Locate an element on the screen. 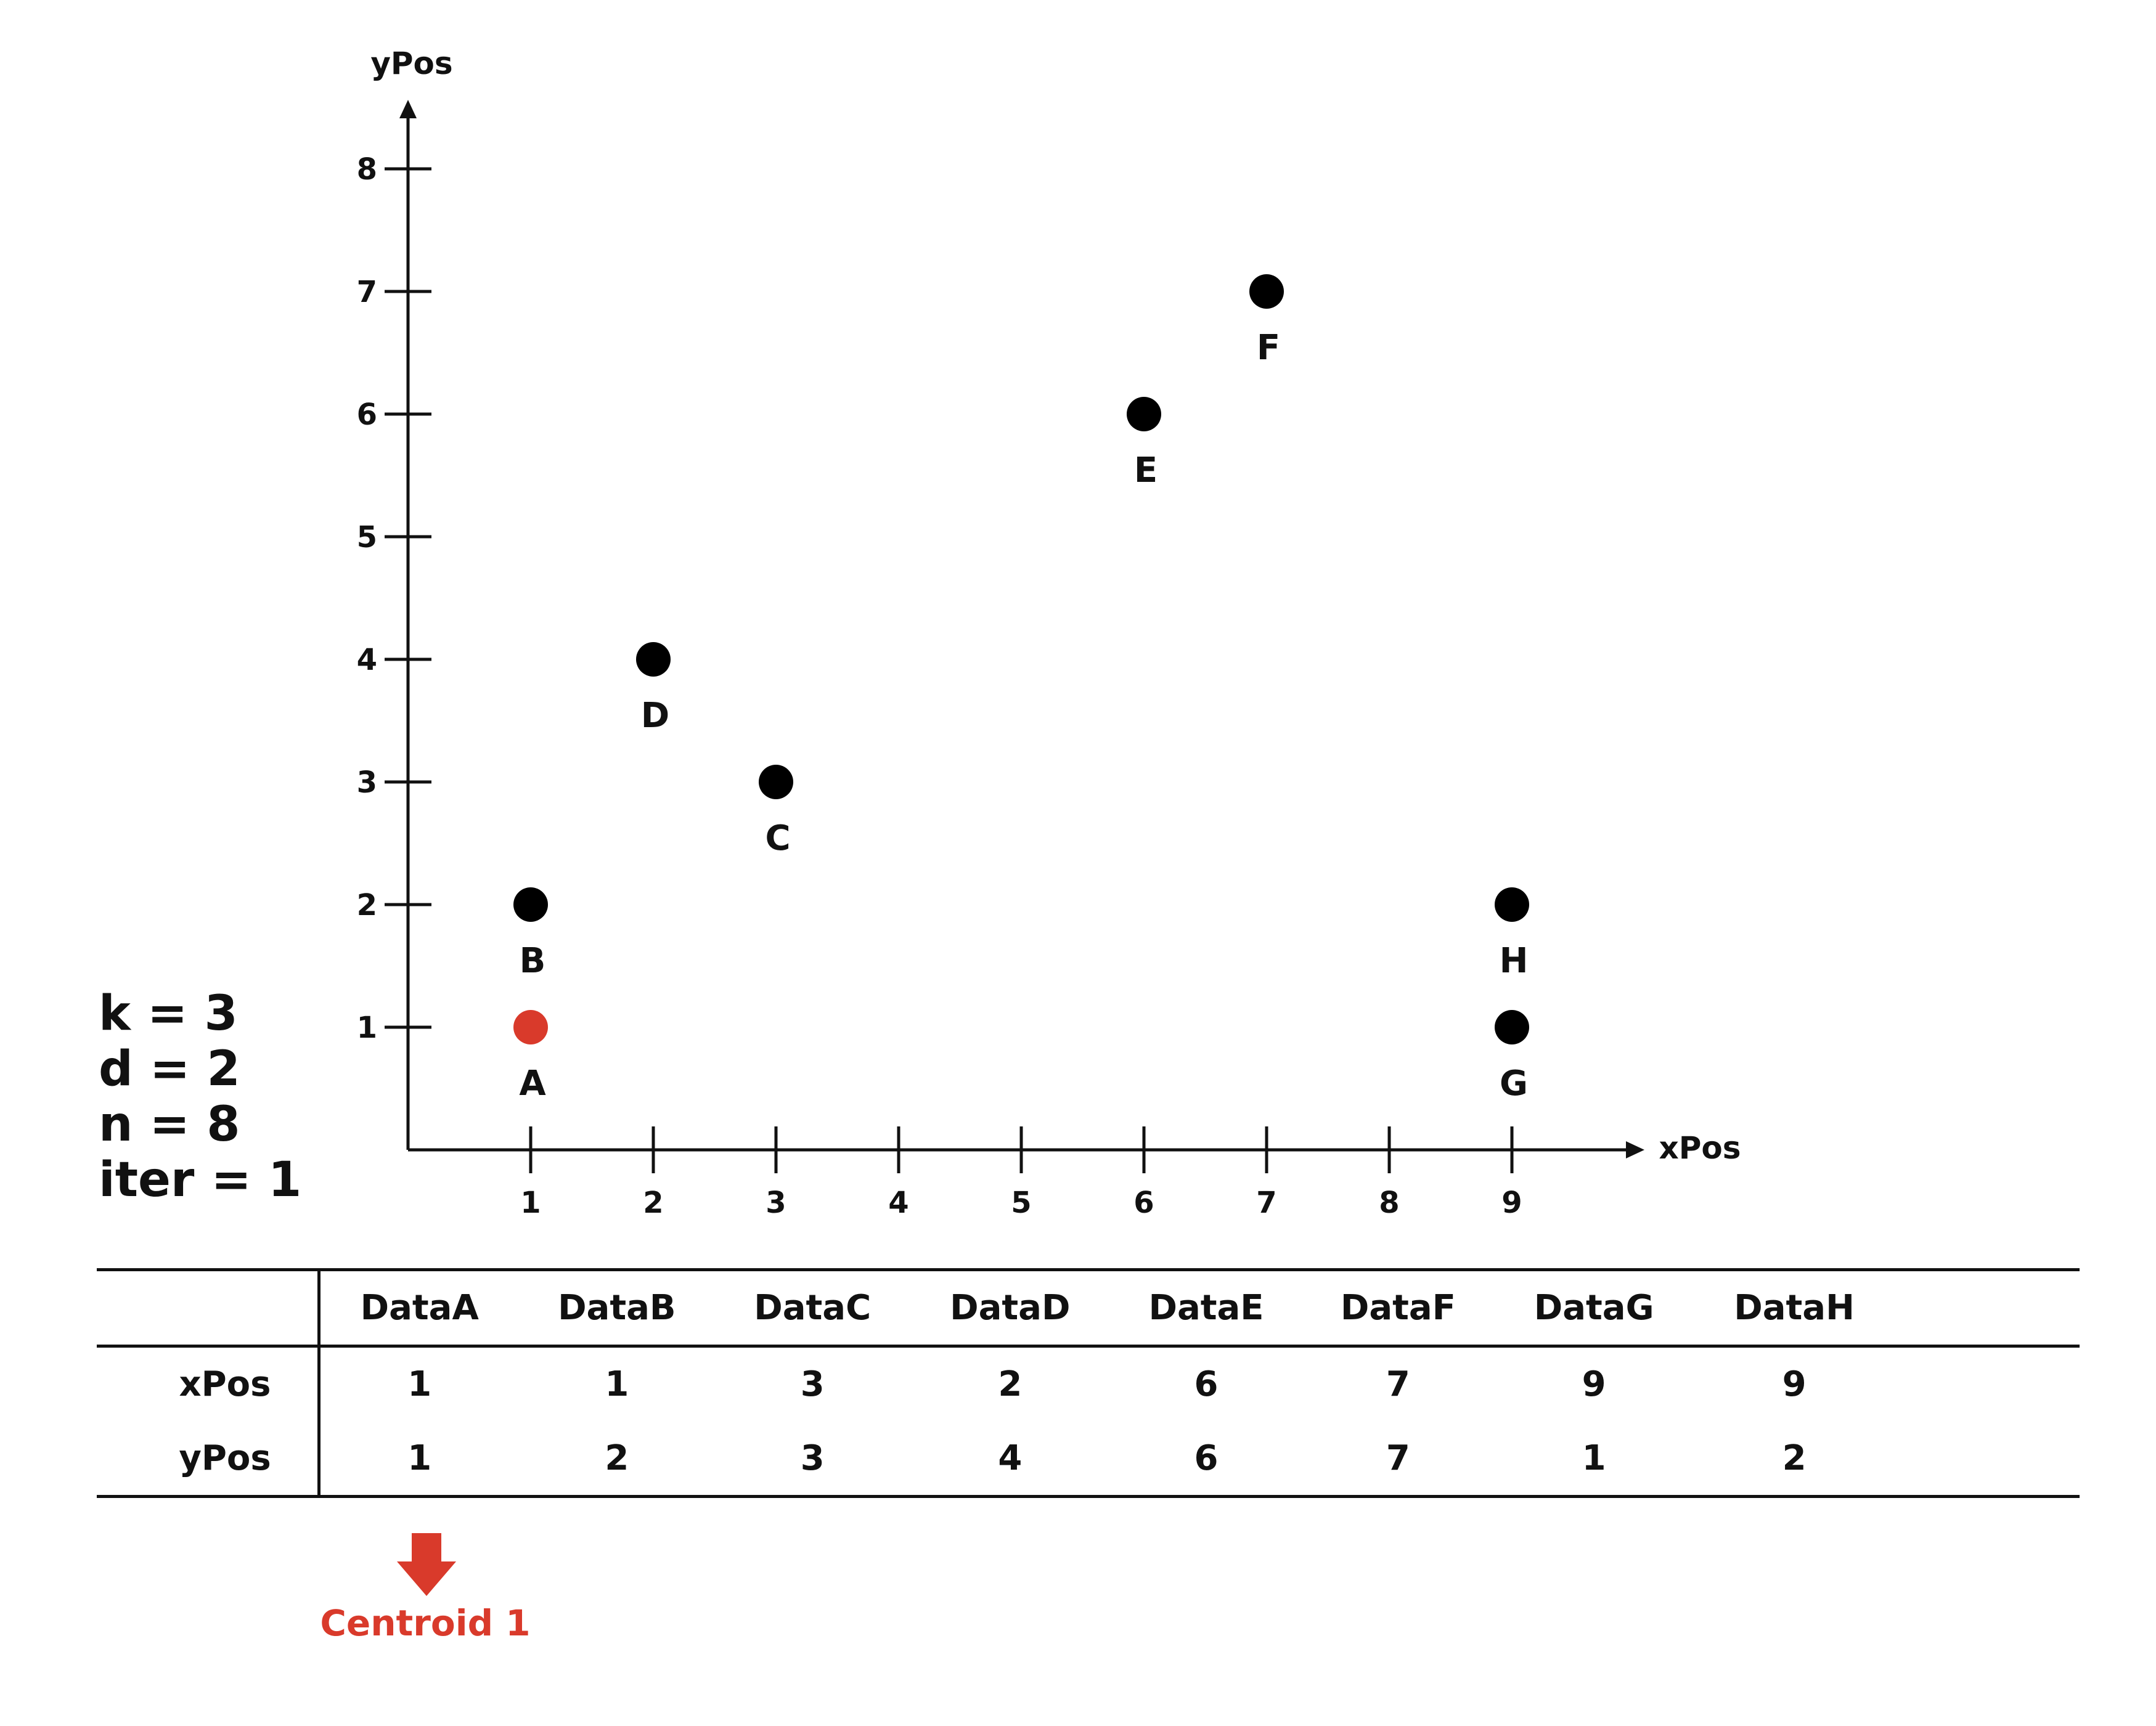 The width and height of the screenshot is (2156, 1726). x-tick-label: 5 is located at coordinates (1021, 1203).